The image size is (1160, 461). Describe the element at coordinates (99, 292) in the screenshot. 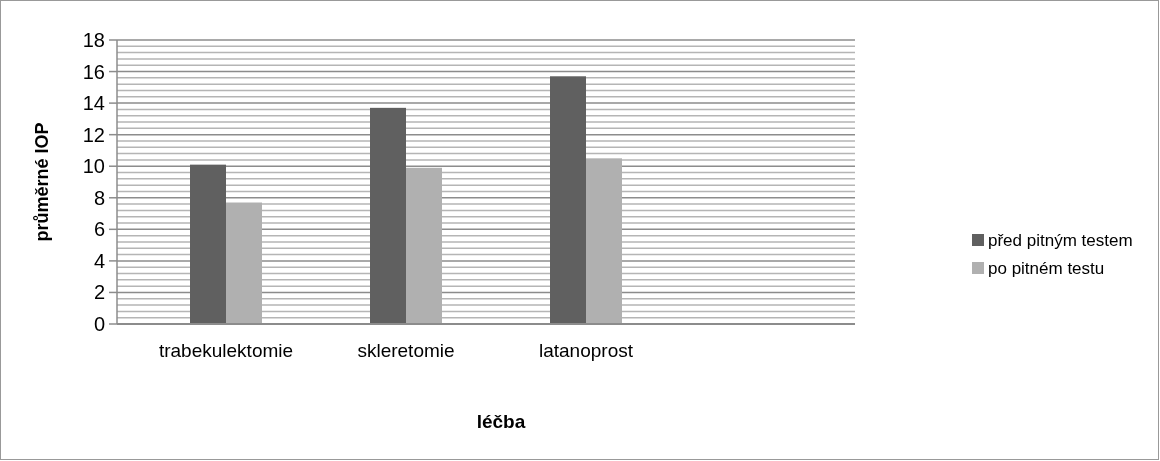

I see `y-tick-label: 2` at that location.